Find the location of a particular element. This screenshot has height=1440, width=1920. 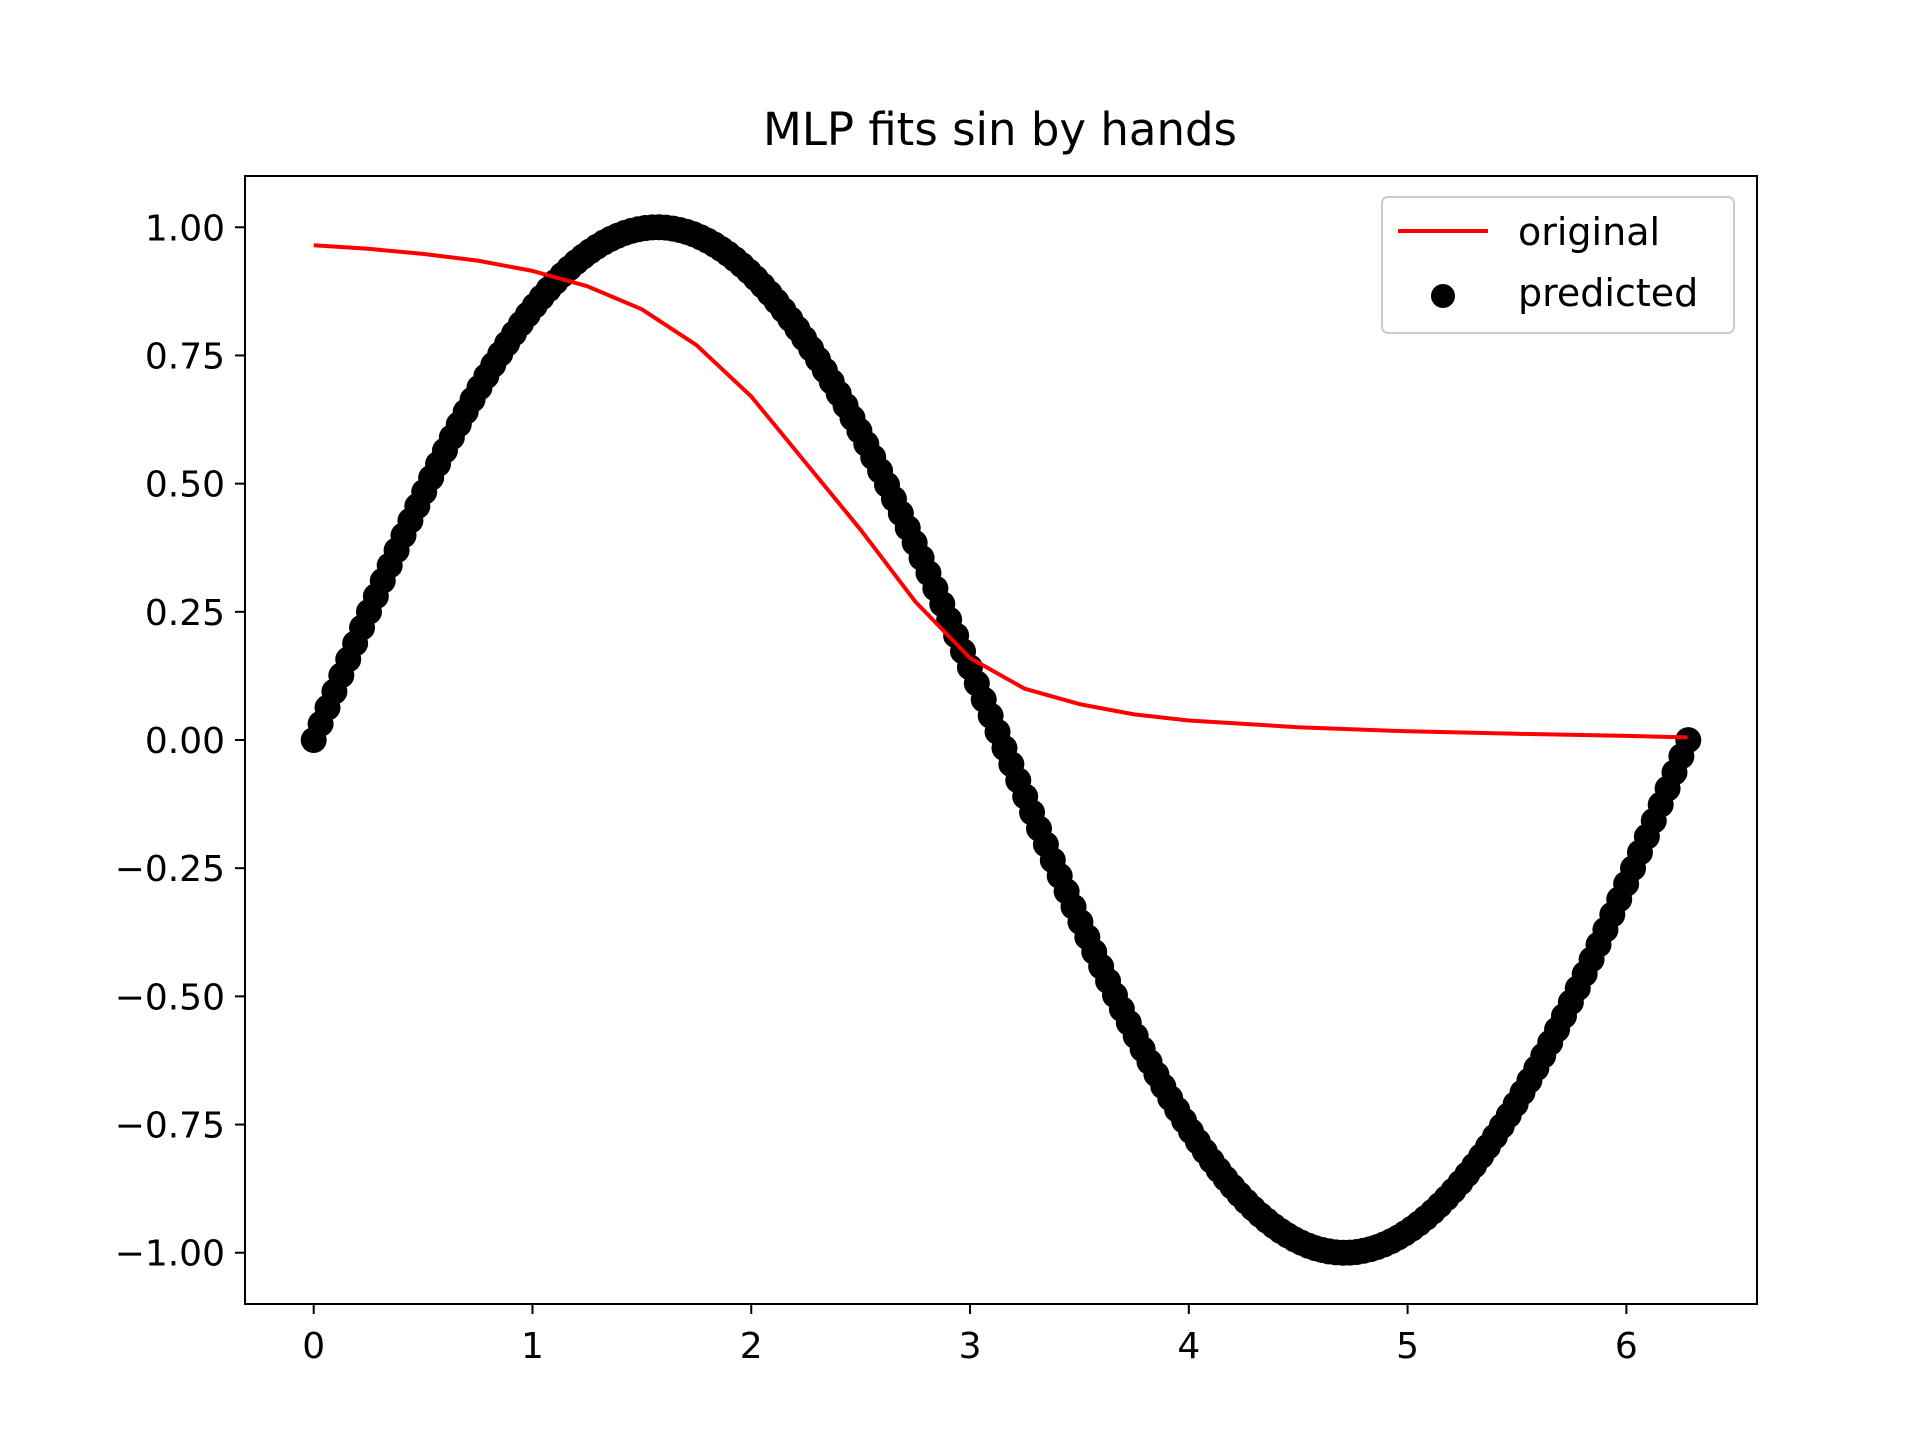

legend-original-label: original is located at coordinates (1589, 232).